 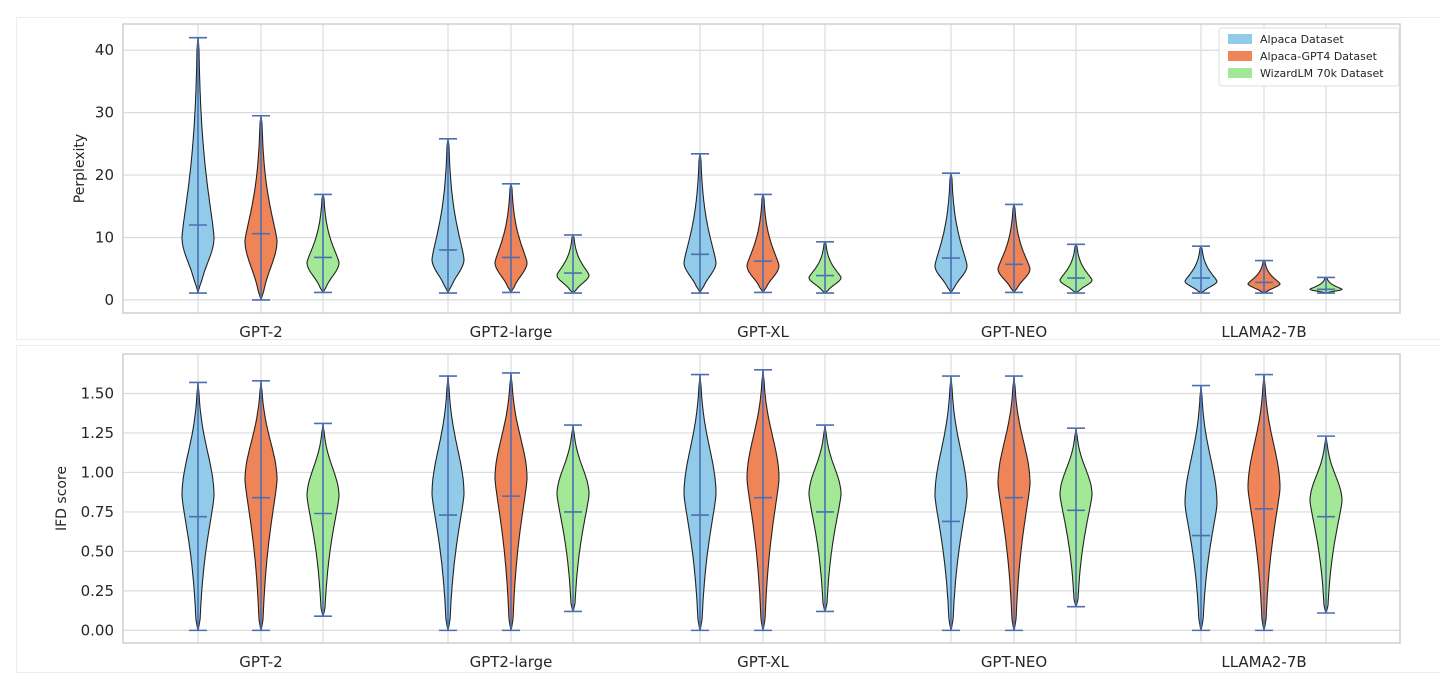 I want to click on y-tick-label: 40, so click(x=104, y=50).